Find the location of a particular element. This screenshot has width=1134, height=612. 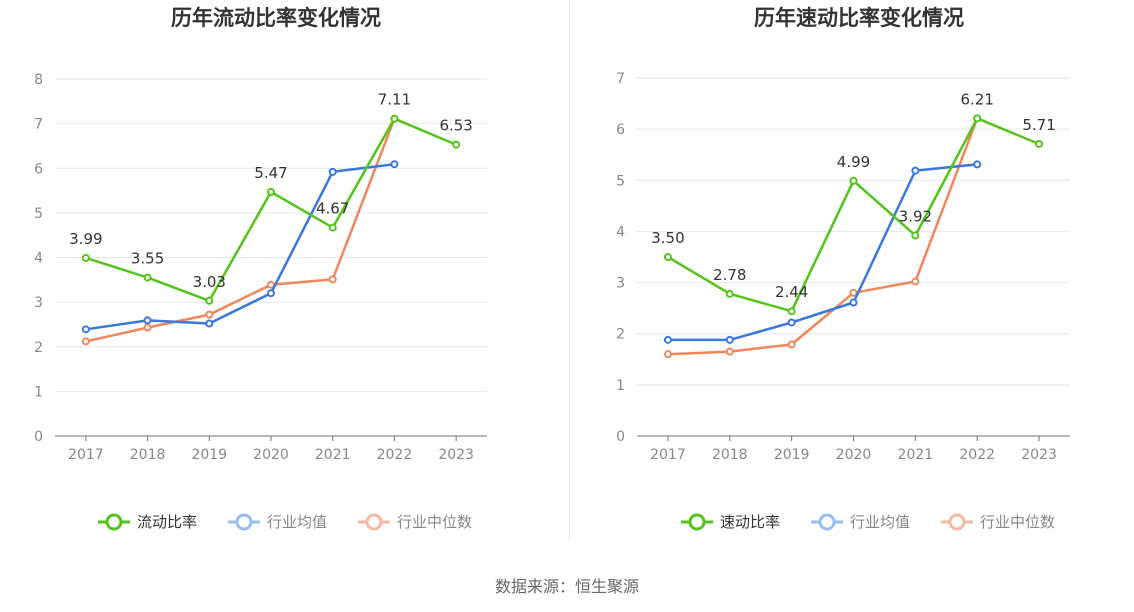

legend-label: 流动比率 is located at coordinates (167, 522).